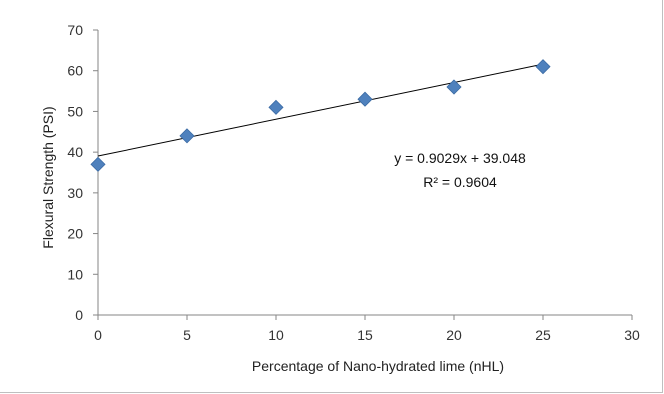 This screenshot has height=394, width=664. I want to click on x-axis-ticks: 0 5 10 15 20 25 30, so click(367, 329).